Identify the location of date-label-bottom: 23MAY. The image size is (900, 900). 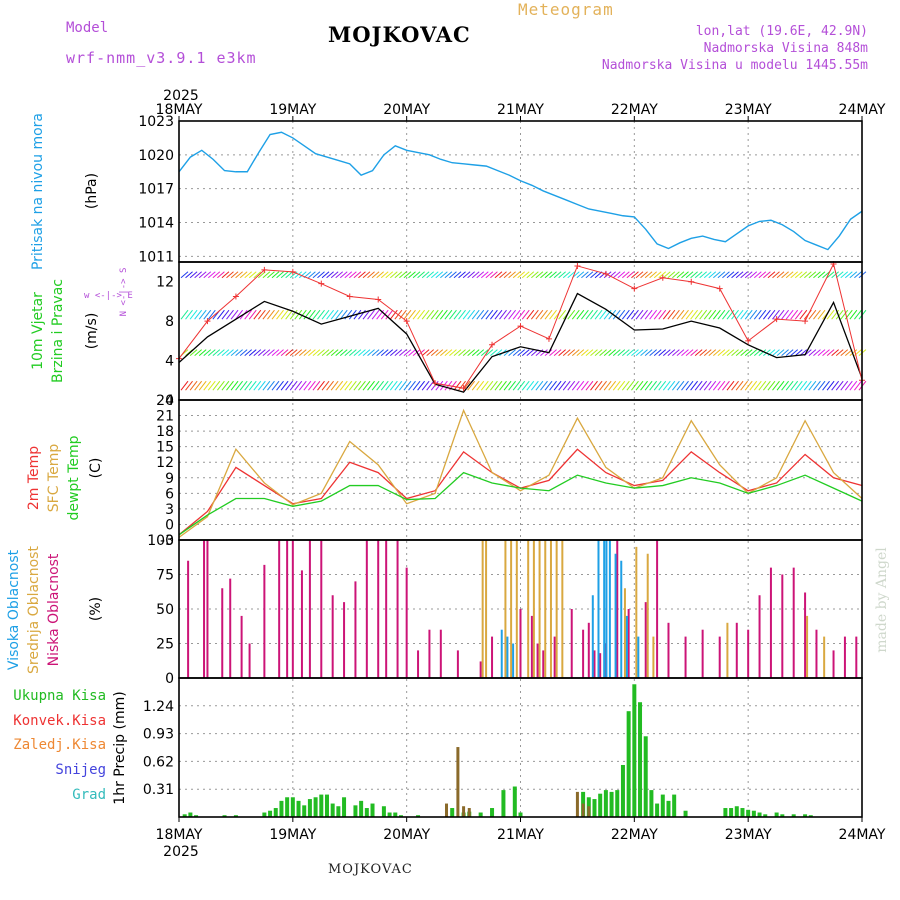
(748, 835).